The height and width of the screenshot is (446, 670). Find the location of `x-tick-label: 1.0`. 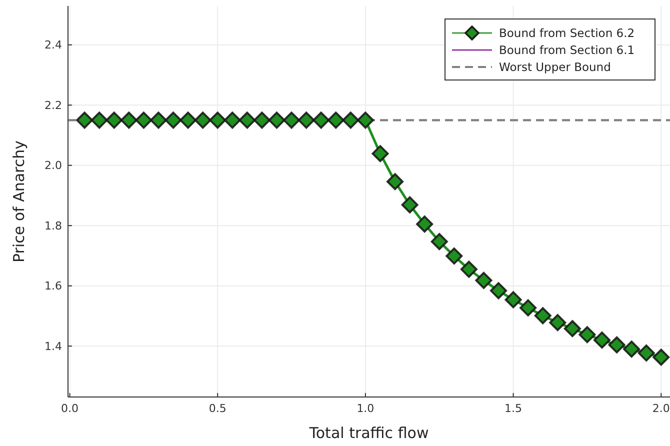

x-tick-label: 1.0 is located at coordinates (365, 408).